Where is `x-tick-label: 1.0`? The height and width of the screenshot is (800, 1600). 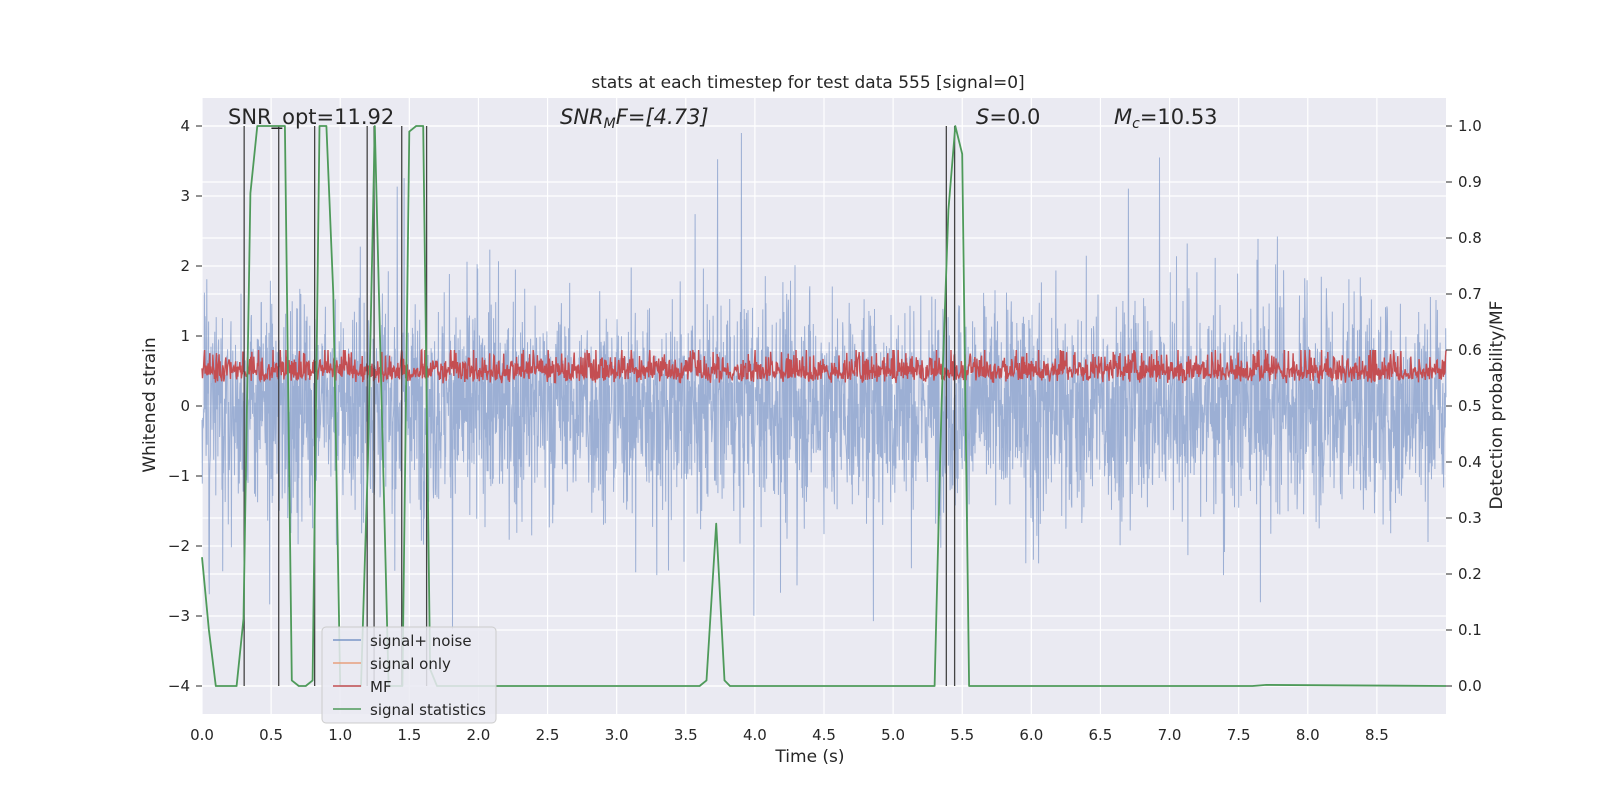 x-tick-label: 1.0 is located at coordinates (340, 735).